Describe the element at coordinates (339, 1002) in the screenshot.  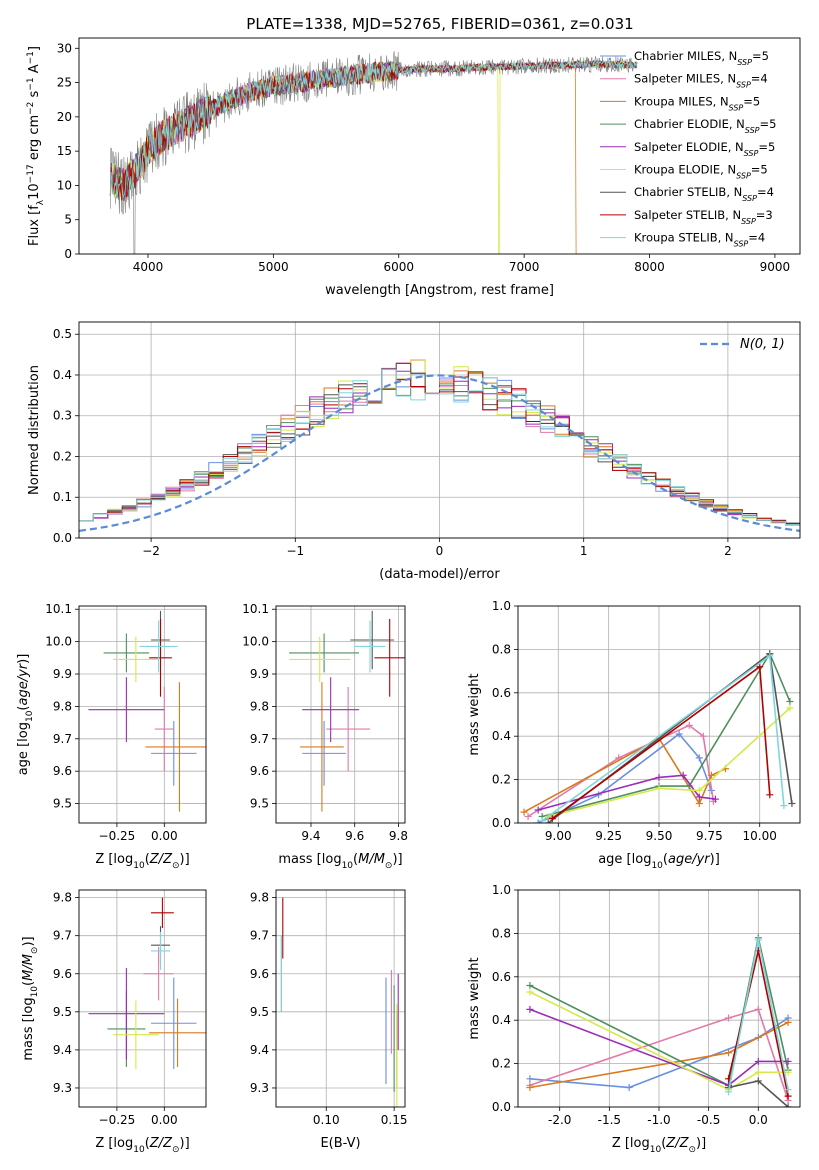
I see `mass_vs_ebv-points` at that location.